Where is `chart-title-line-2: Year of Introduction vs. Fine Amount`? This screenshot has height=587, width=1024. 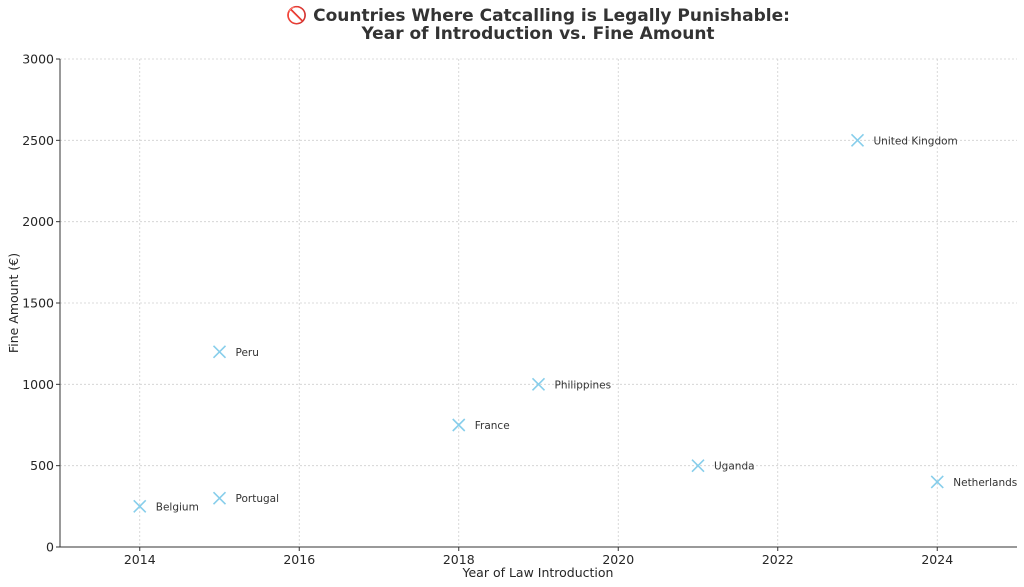 chart-title-line-2: Year of Introduction vs. Fine Amount is located at coordinates (537, 34).